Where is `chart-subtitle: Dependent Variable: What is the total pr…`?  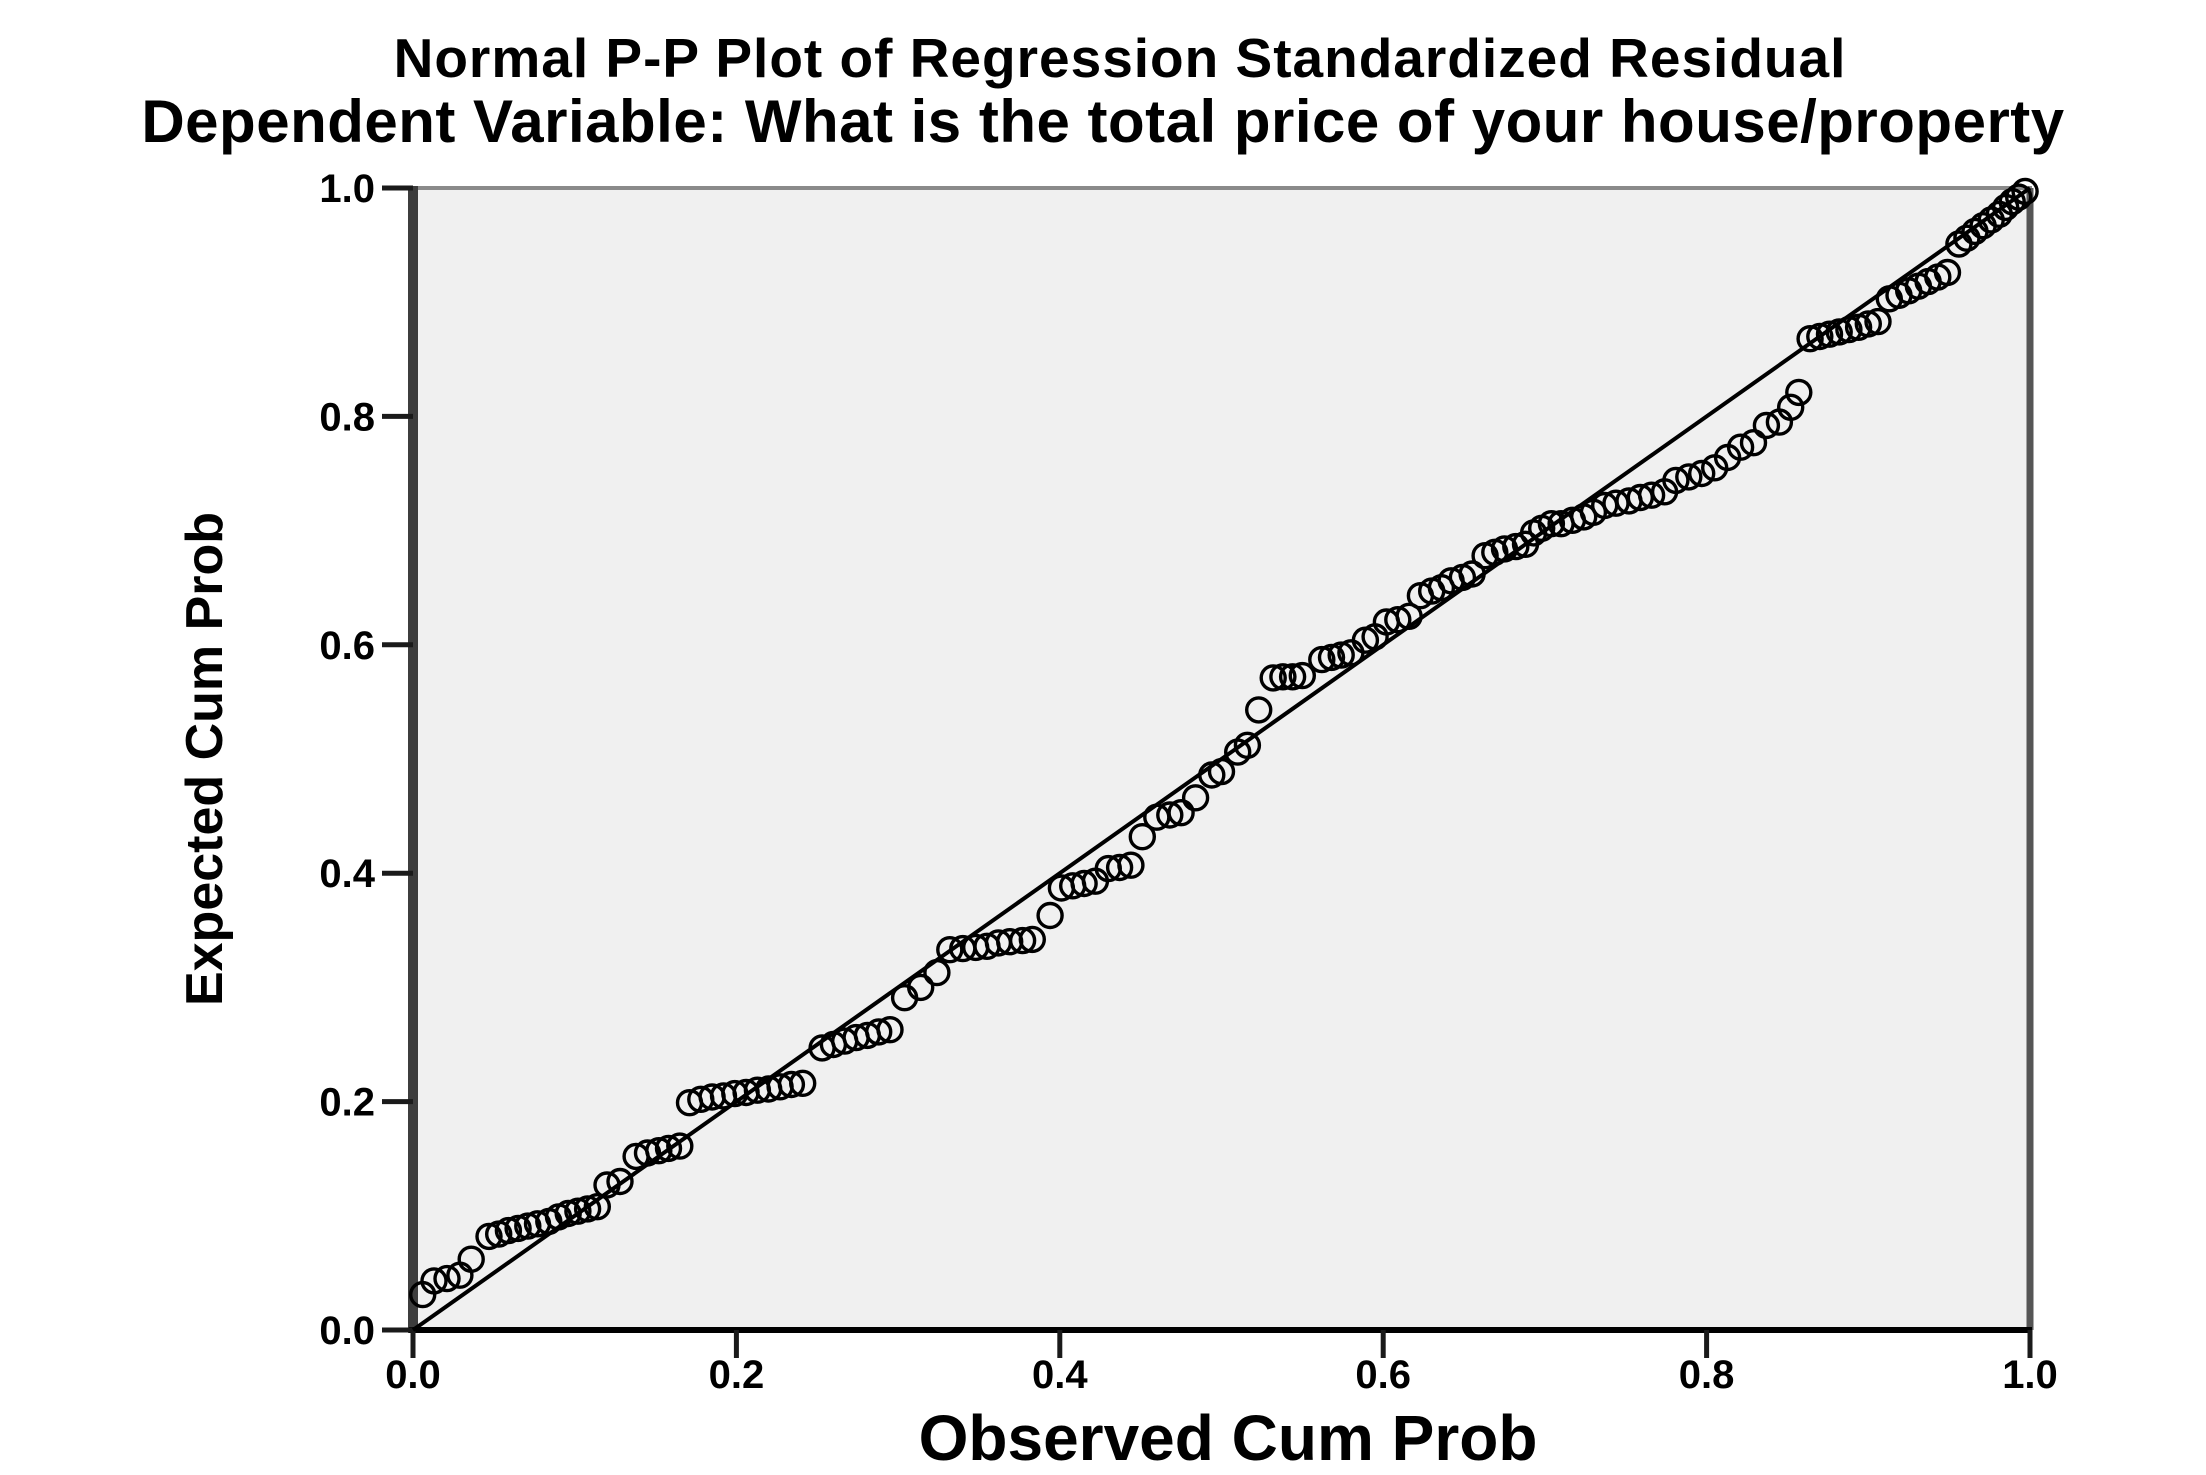
chart-subtitle: Dependent Variable: What is the total pr… is located at coordinates (1102, 121).